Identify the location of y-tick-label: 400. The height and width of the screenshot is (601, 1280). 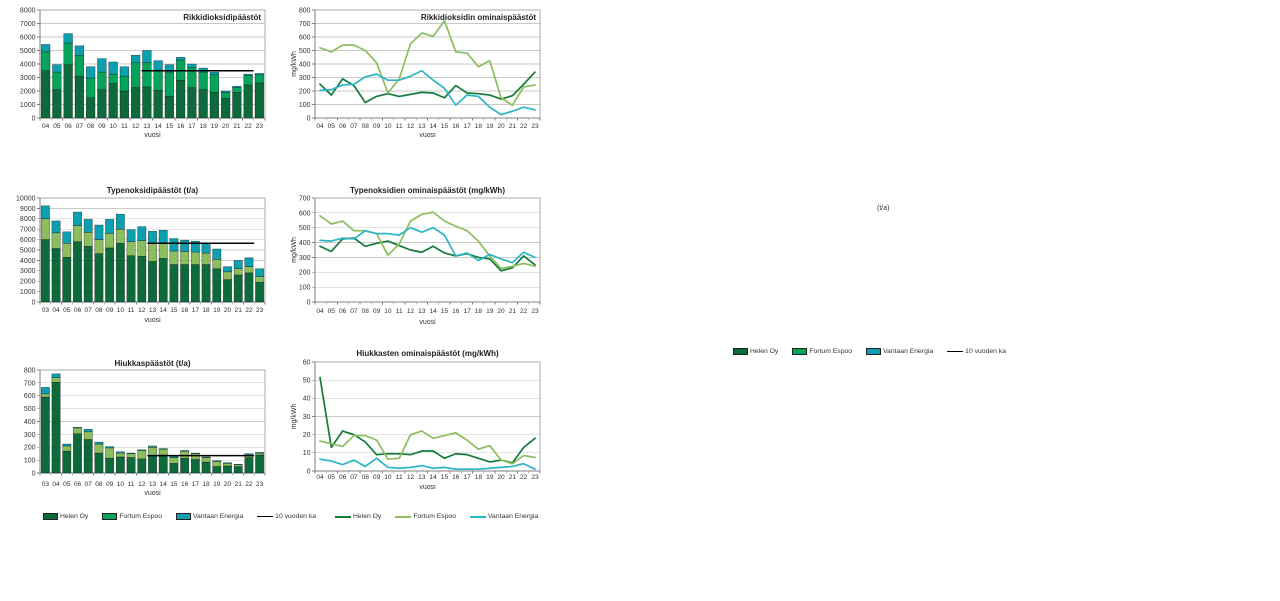
(30, 422).